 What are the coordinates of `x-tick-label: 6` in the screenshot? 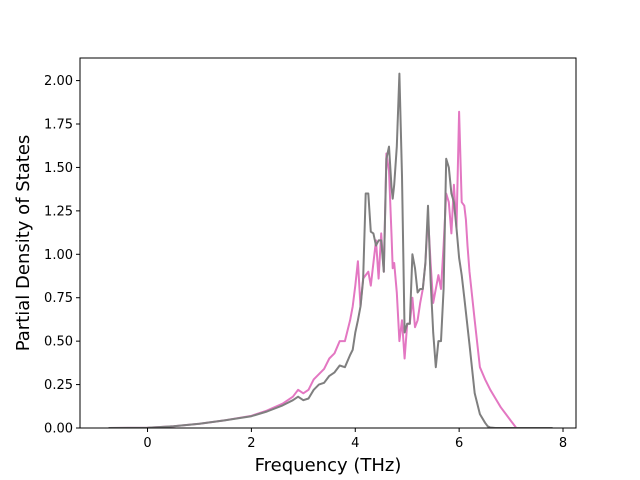 It's located at (459, 443).